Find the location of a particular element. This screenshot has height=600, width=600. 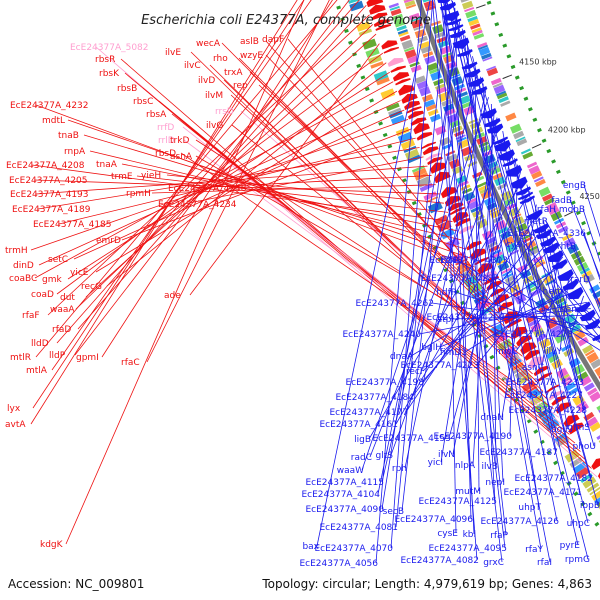

gene-label: ilvG is located at coordinates (214, 126).